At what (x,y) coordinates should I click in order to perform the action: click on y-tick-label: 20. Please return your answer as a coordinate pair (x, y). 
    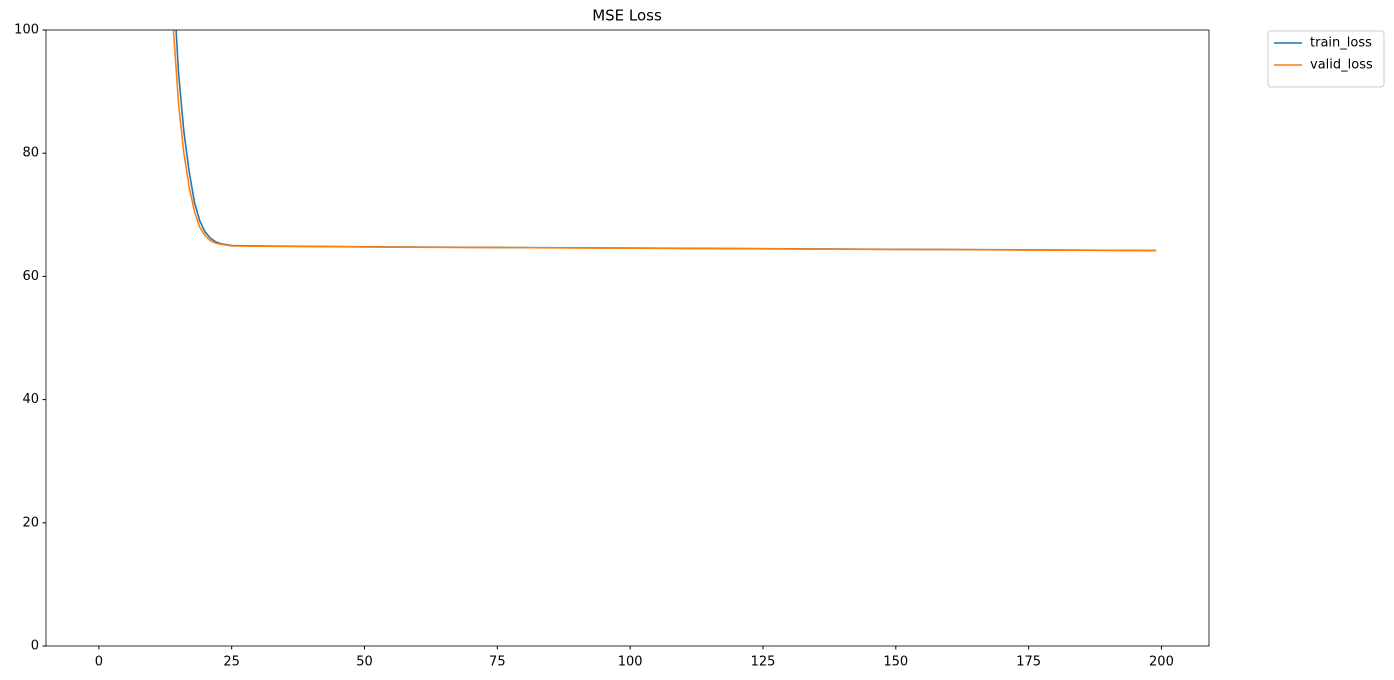
    Looking at the image, I should click on (30, 522).